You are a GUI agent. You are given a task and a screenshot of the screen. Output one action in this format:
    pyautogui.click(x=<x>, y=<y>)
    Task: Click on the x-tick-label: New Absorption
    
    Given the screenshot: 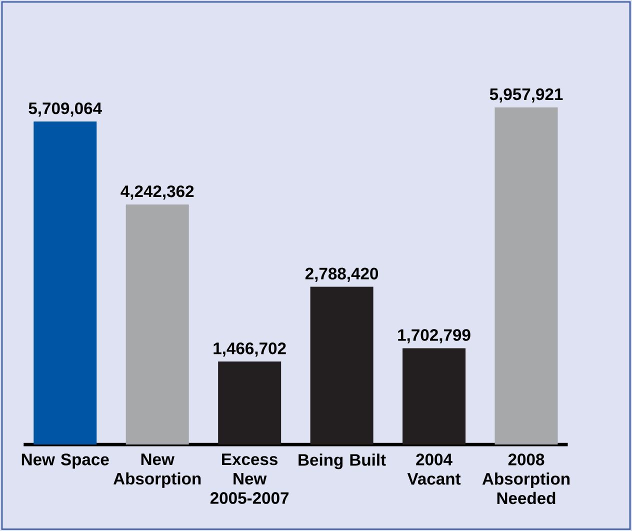 What is the action you would take?
    pyautogui.click(x=157, y=471)
    